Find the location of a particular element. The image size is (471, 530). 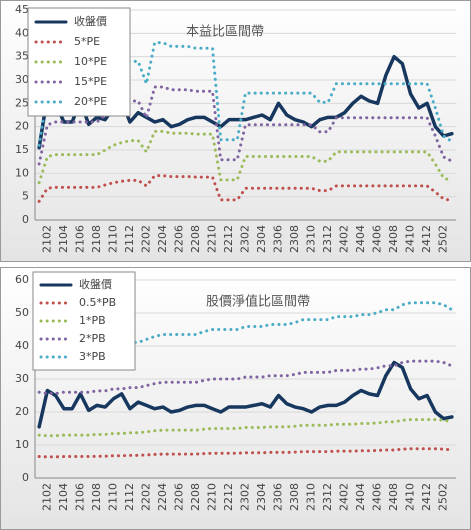

legend-label: 1*PB is located at coordinates (92, 320).